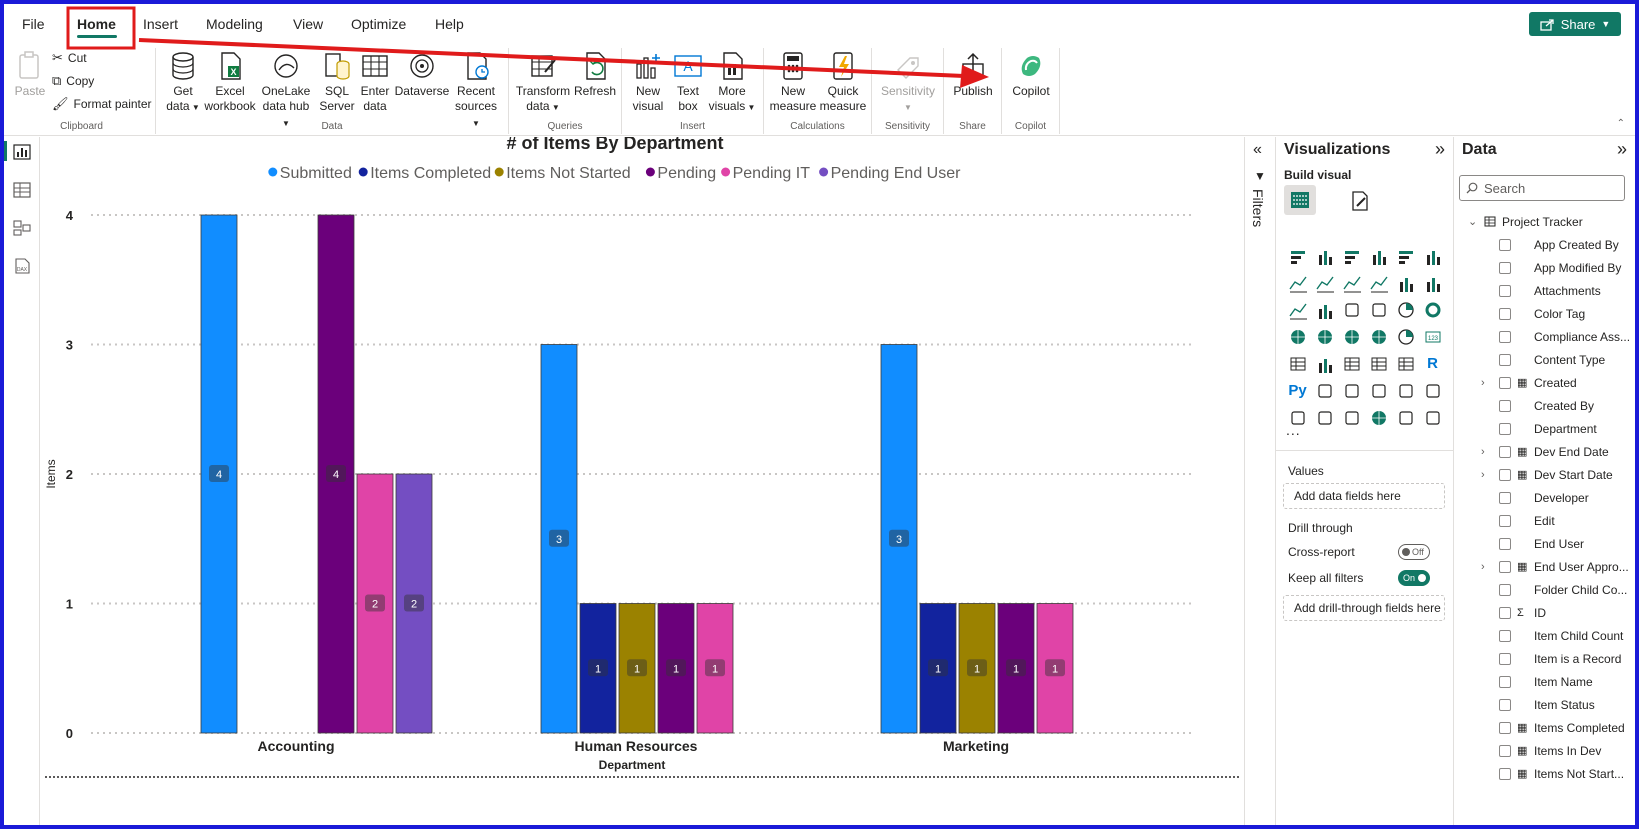 The image size is (1639, 829). I want to click on pie-visual-icon, so click(1405, 309).